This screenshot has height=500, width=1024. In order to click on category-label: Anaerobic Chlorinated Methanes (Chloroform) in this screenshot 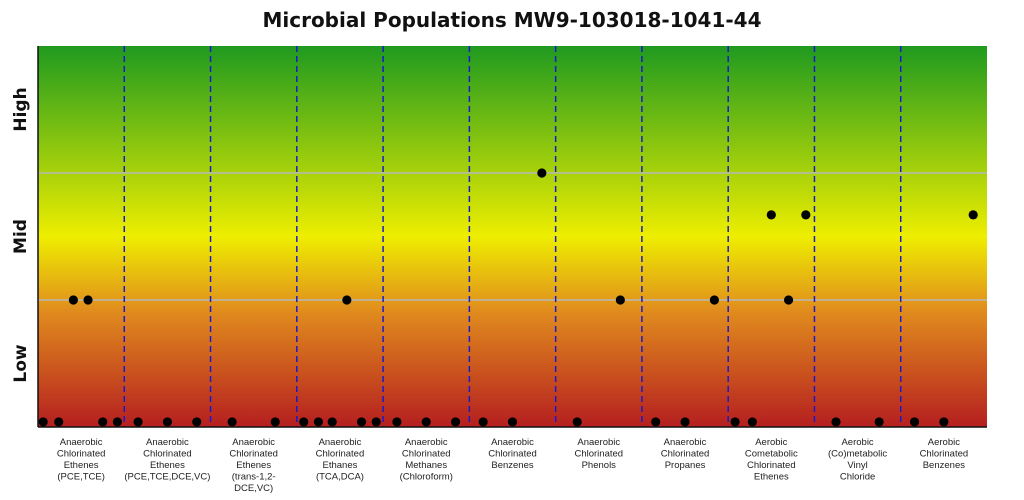, I will do `click(426, 460)`.